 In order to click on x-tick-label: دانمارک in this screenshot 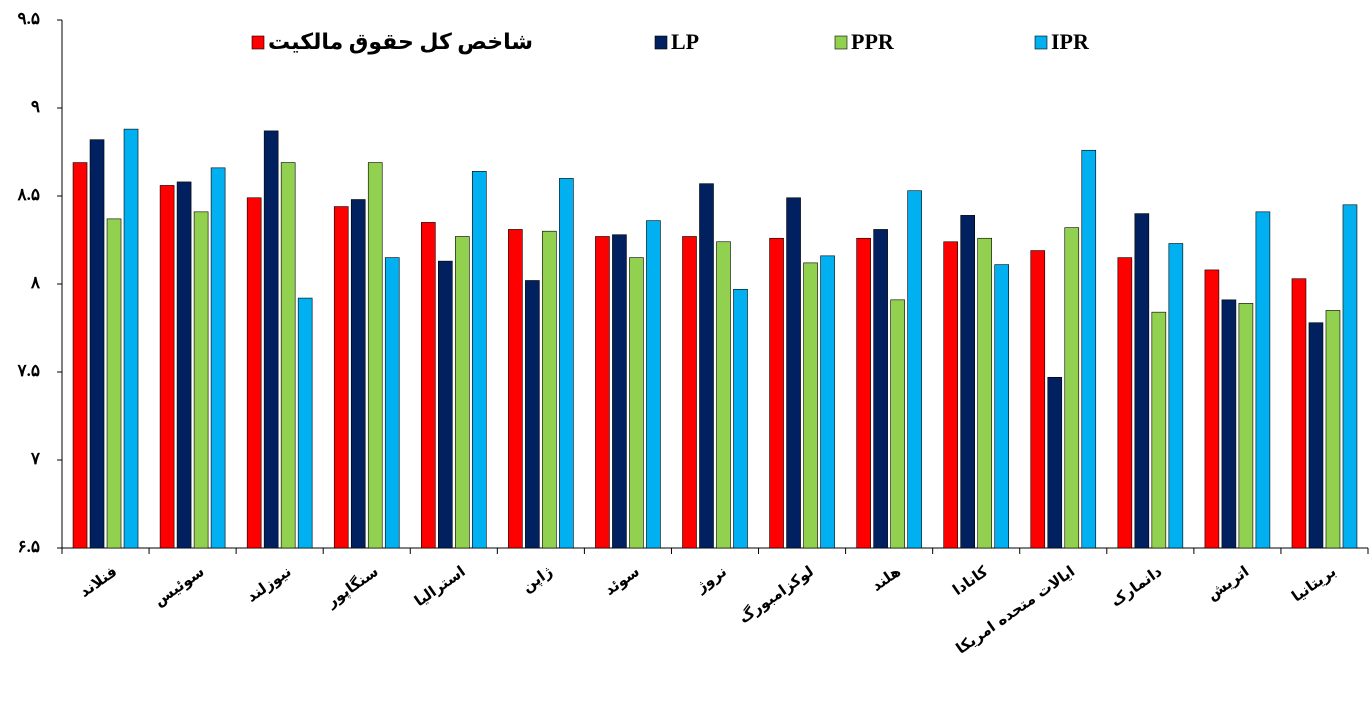, I will do `click(1136, 586)`.